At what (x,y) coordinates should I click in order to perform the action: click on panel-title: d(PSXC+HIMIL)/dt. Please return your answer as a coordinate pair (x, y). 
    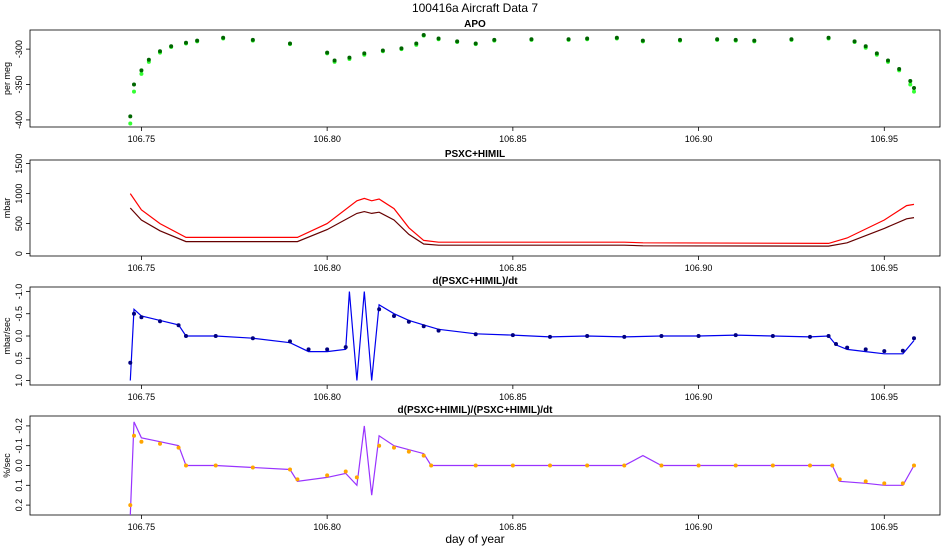
    Looking at the image, I should click on (475, 281).